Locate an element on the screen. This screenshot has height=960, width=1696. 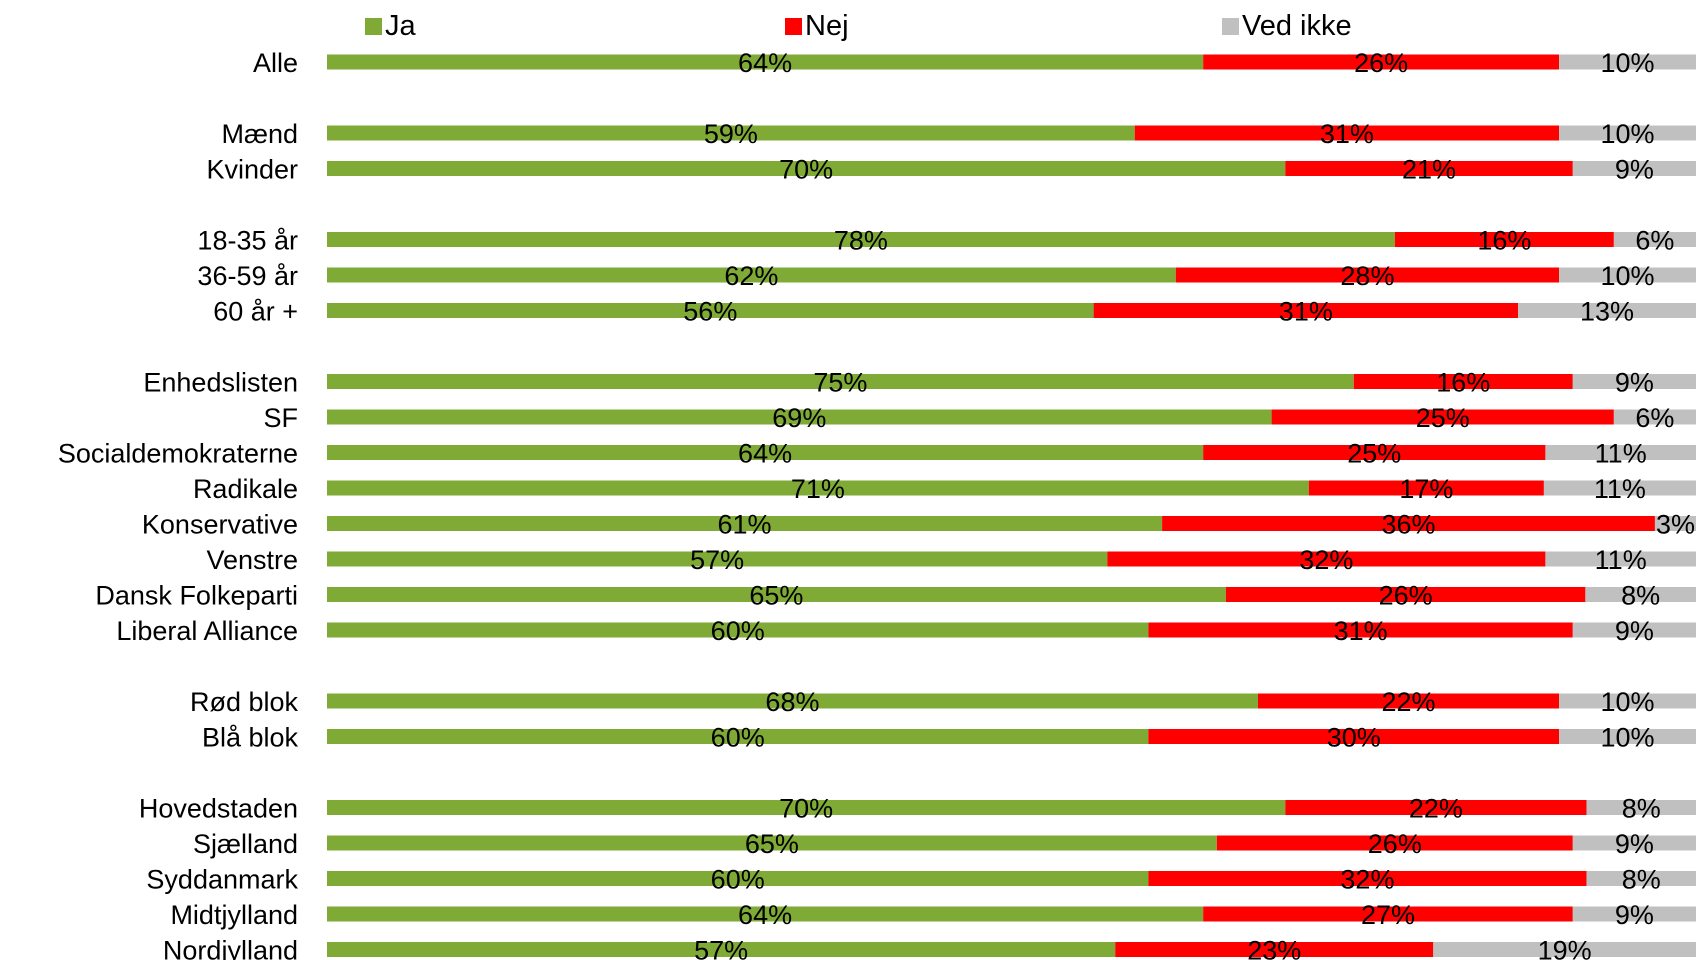
value-label-ved-ikke-sjælland: 9% is located at coordinates (1634, 844).